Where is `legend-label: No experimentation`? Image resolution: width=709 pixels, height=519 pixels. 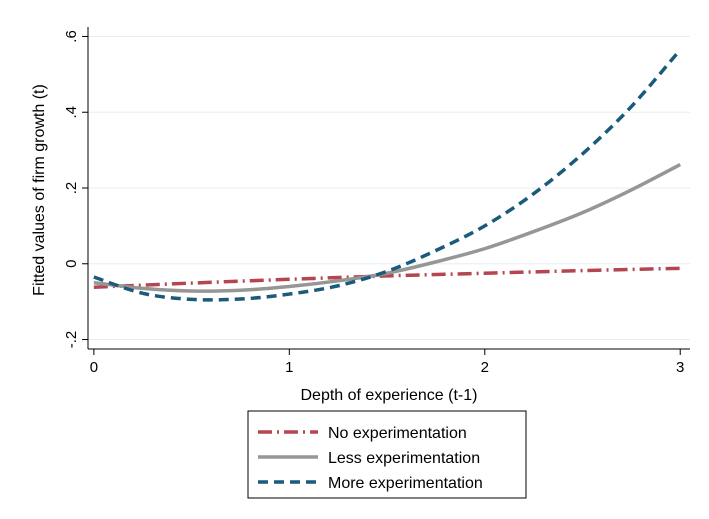
legend-label: No experimentation is located at coordinates (397, 433).